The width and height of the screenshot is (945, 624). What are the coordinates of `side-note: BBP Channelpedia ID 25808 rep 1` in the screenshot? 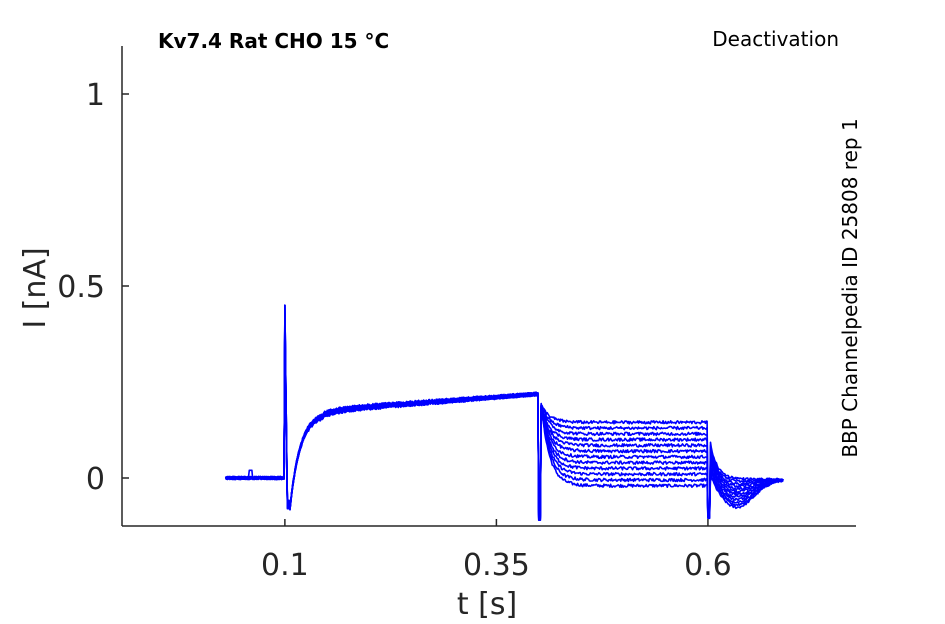 It's located at (850, 287).